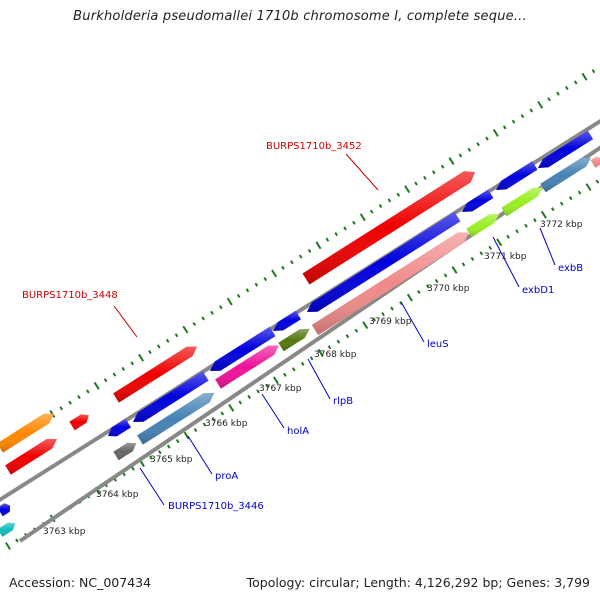 This screenshot has height=600, width=600. I want to click on feature-blue-long-shade, so click(384, 262).